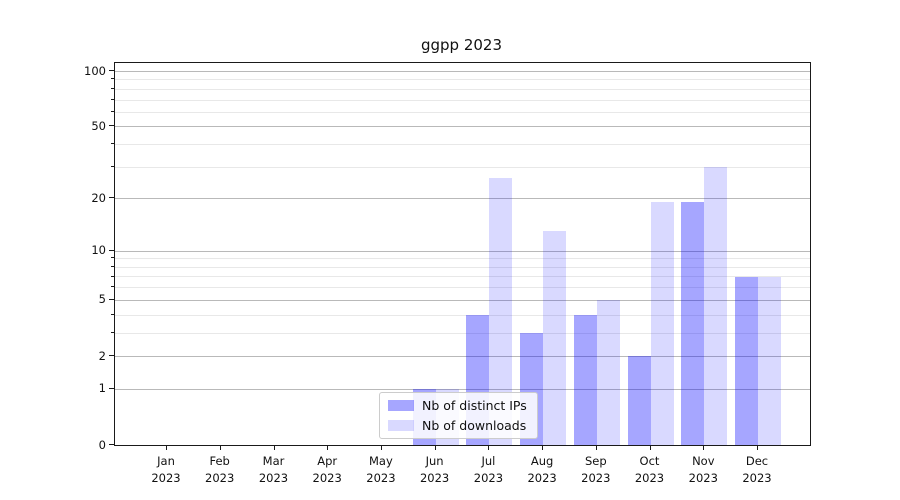 Image resolution: width=900 pixels, height=500 pixels. What do you see at coordinates (649, 469) in the screenshot?
I see `x-tick-label-oct: Oct 2023` at bounding box center [649, 469].